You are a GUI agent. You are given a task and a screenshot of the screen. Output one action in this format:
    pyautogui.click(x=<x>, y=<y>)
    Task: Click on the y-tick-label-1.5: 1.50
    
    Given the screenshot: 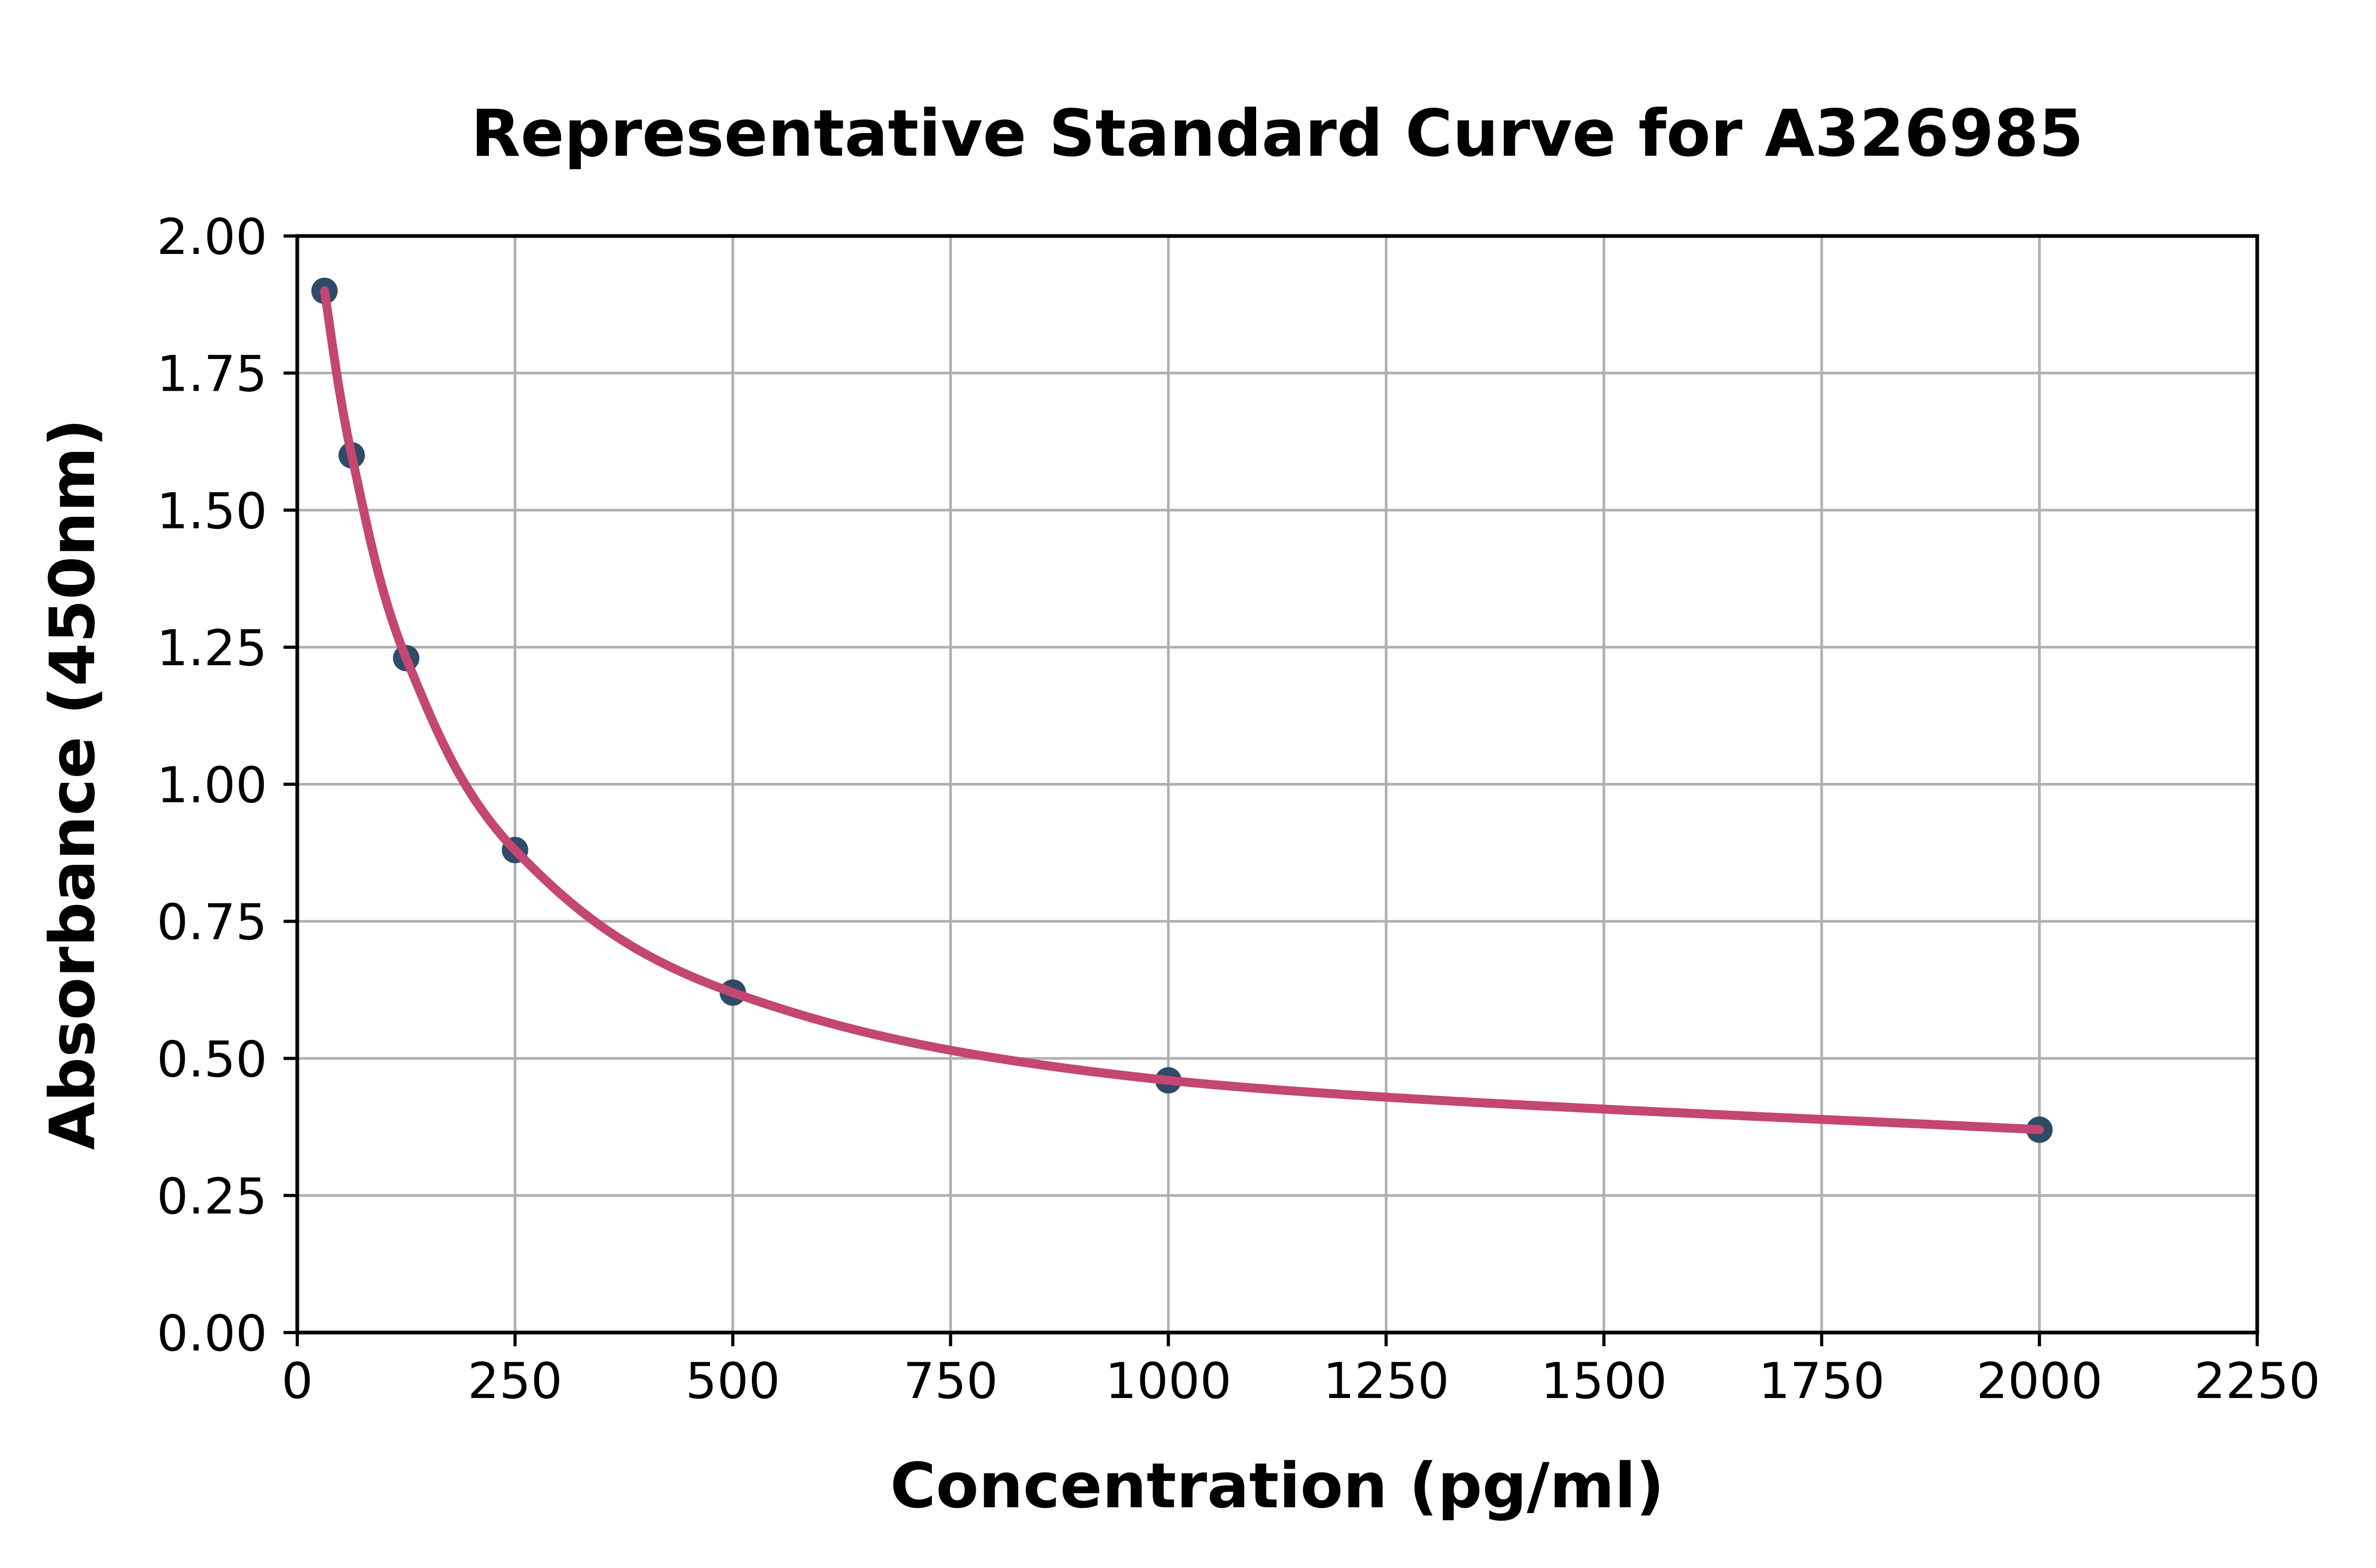 What is the action you would take?
    pyautogui.click(x=212, y=511)
    